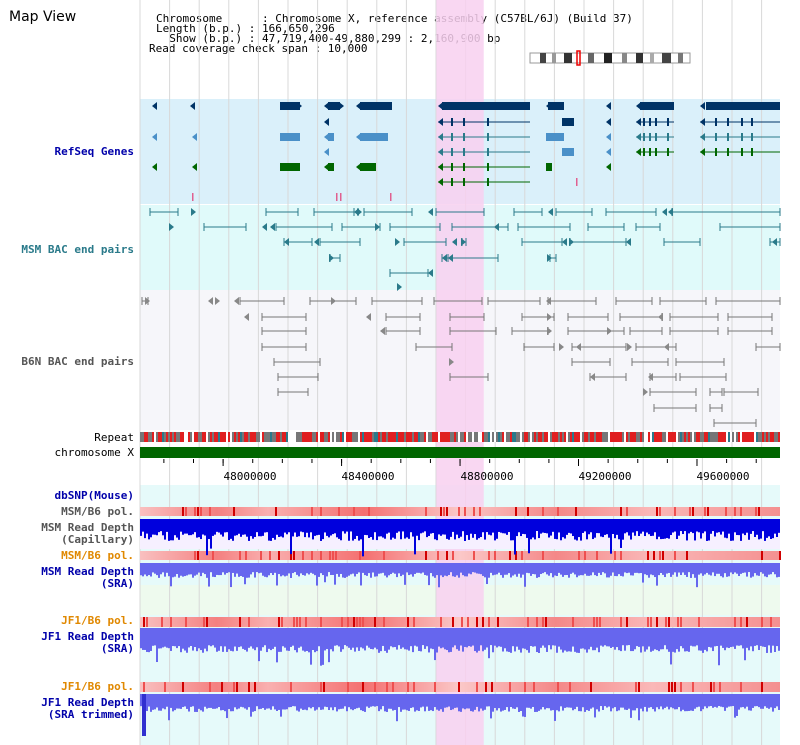 This screenshot has width=800, height=745. Describe the element at coordinates (87, 702) in the screenshot. I see `jf1-trimmed-depth-label: JF1 Read Depth` at that location.